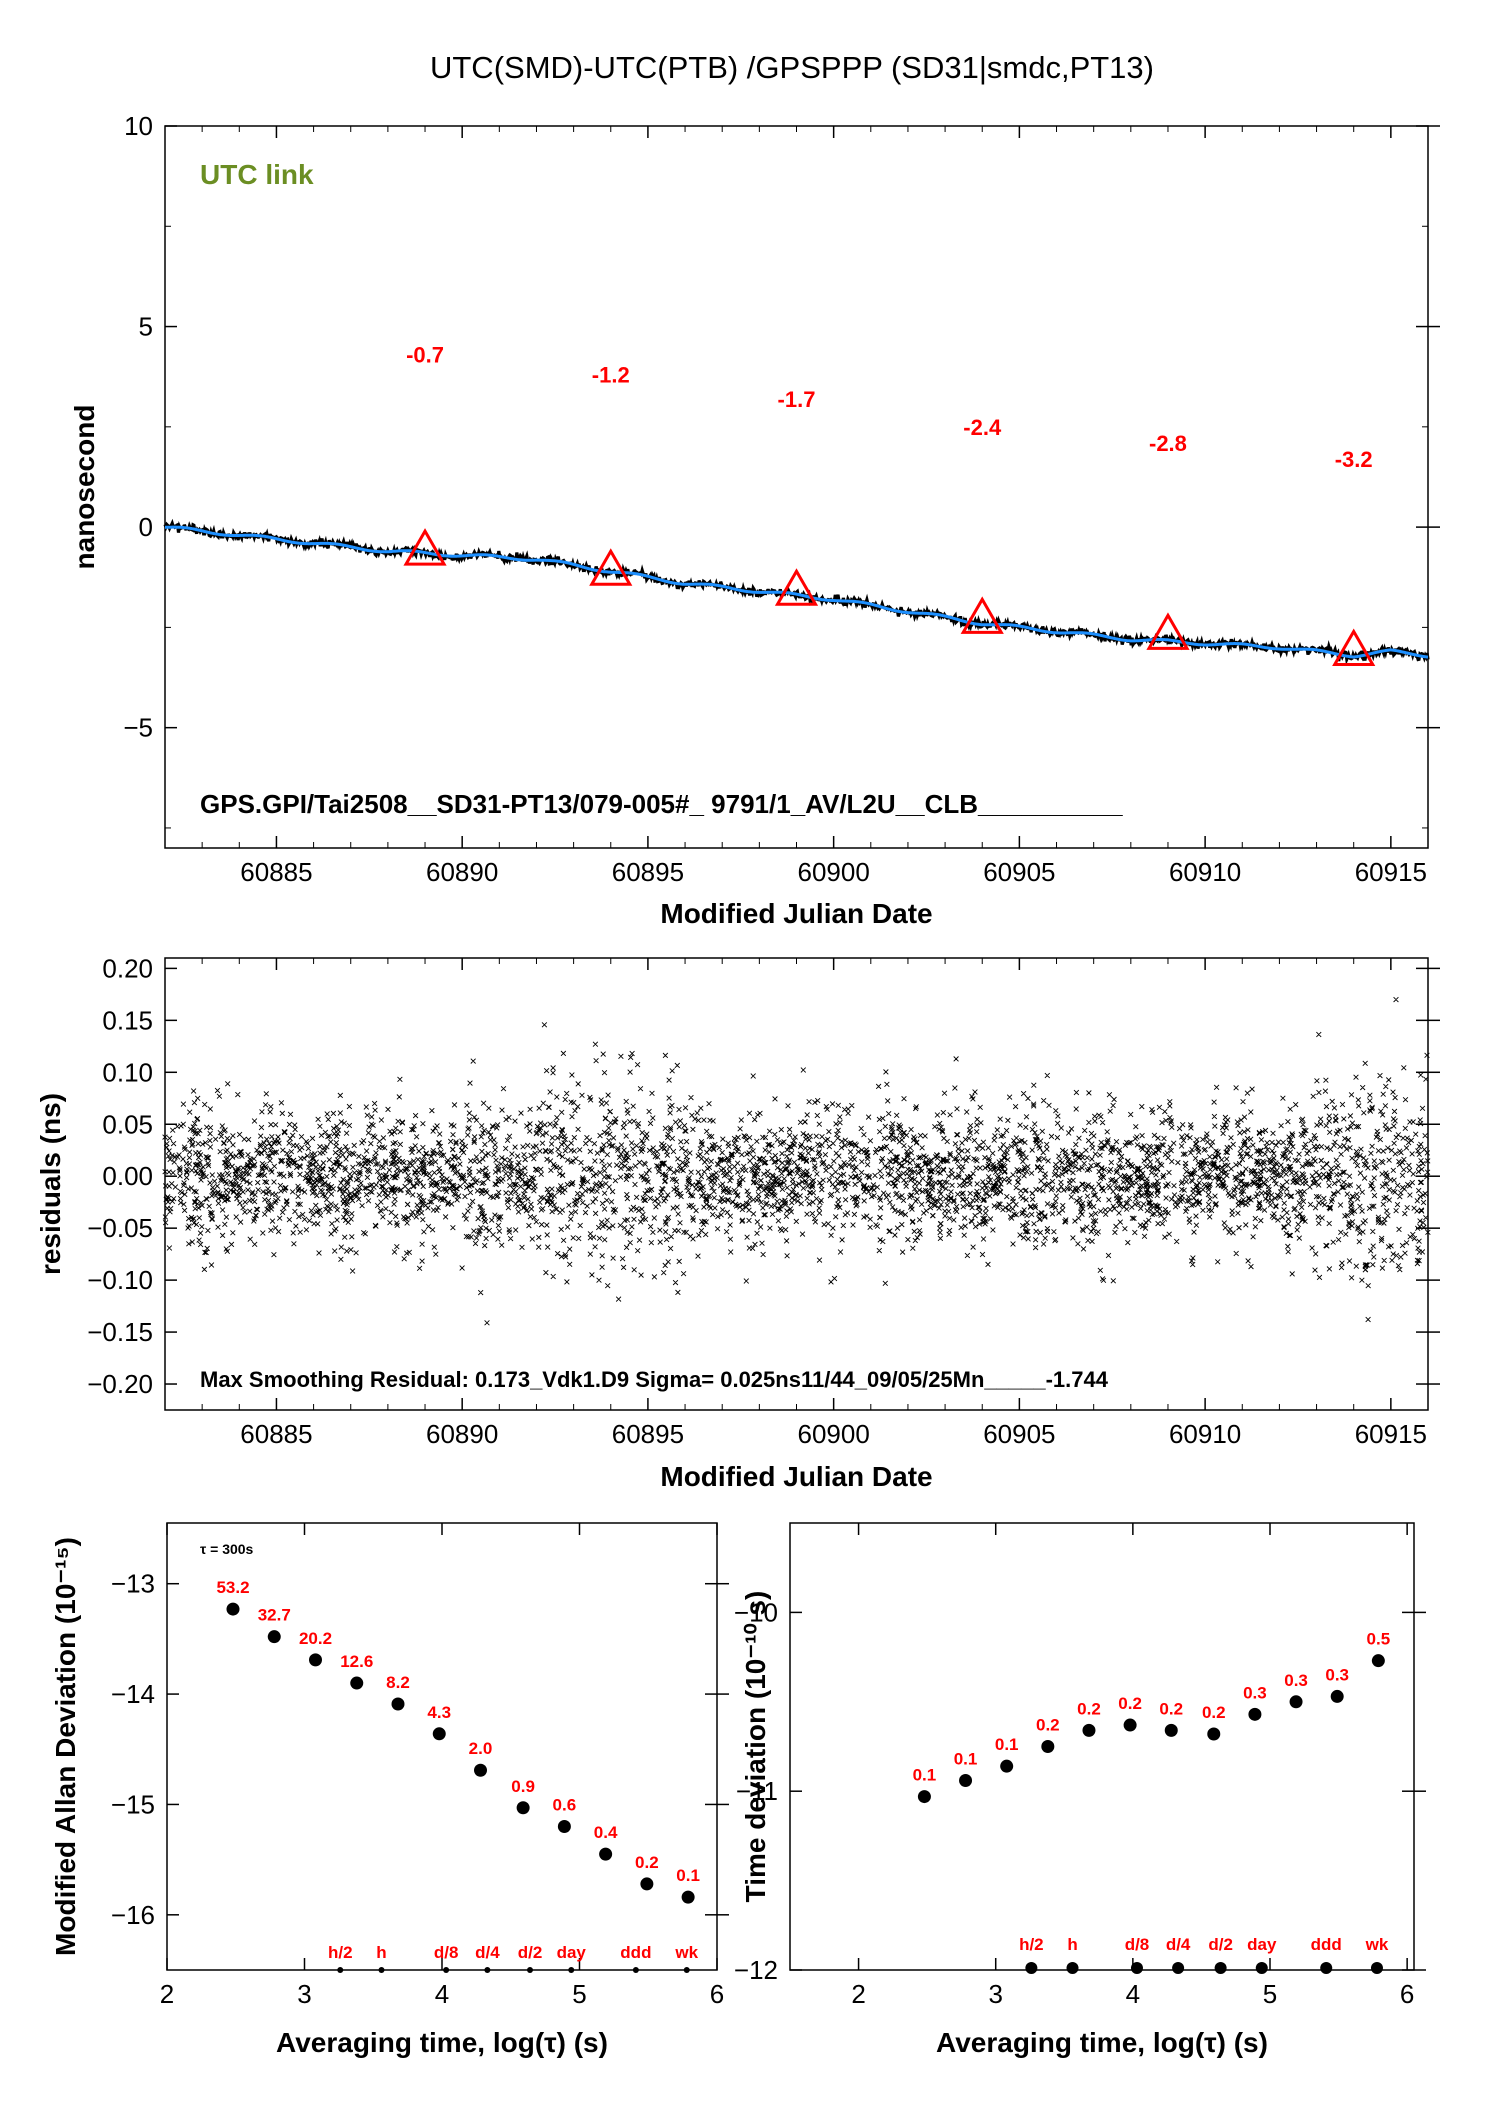 The height and width of the screenshot is (2105, 1488). Describe the element at coordinates (340, 1952) in the screenshot. I see `time-marker-label: h/2` at that location.